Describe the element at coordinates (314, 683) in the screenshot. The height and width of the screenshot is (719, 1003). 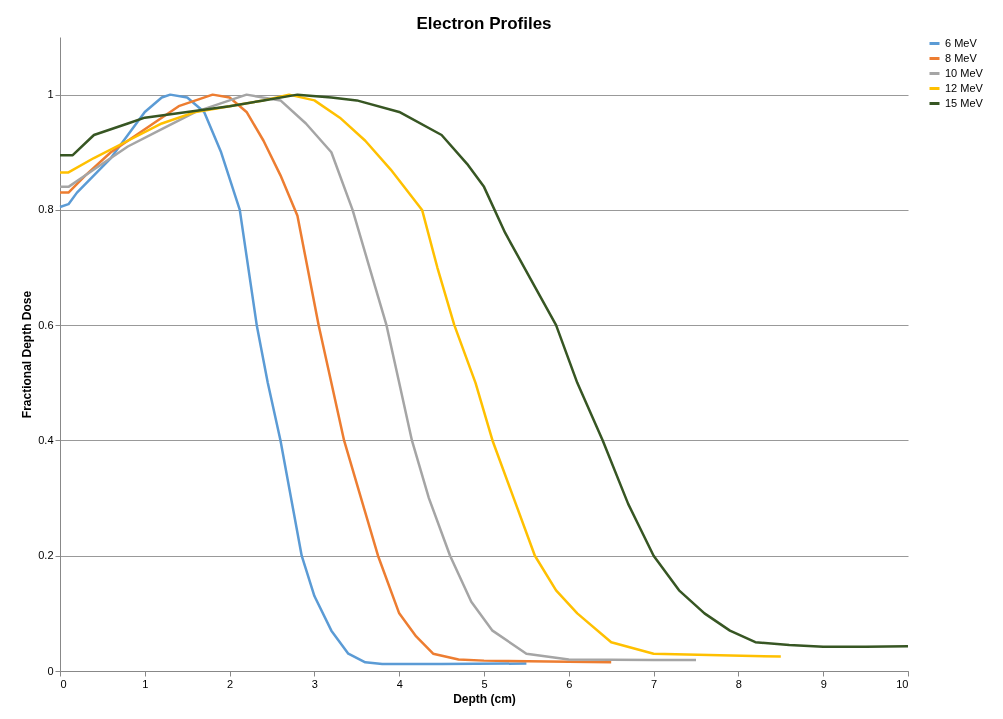
I see `x-tick-label: 3` at that location.